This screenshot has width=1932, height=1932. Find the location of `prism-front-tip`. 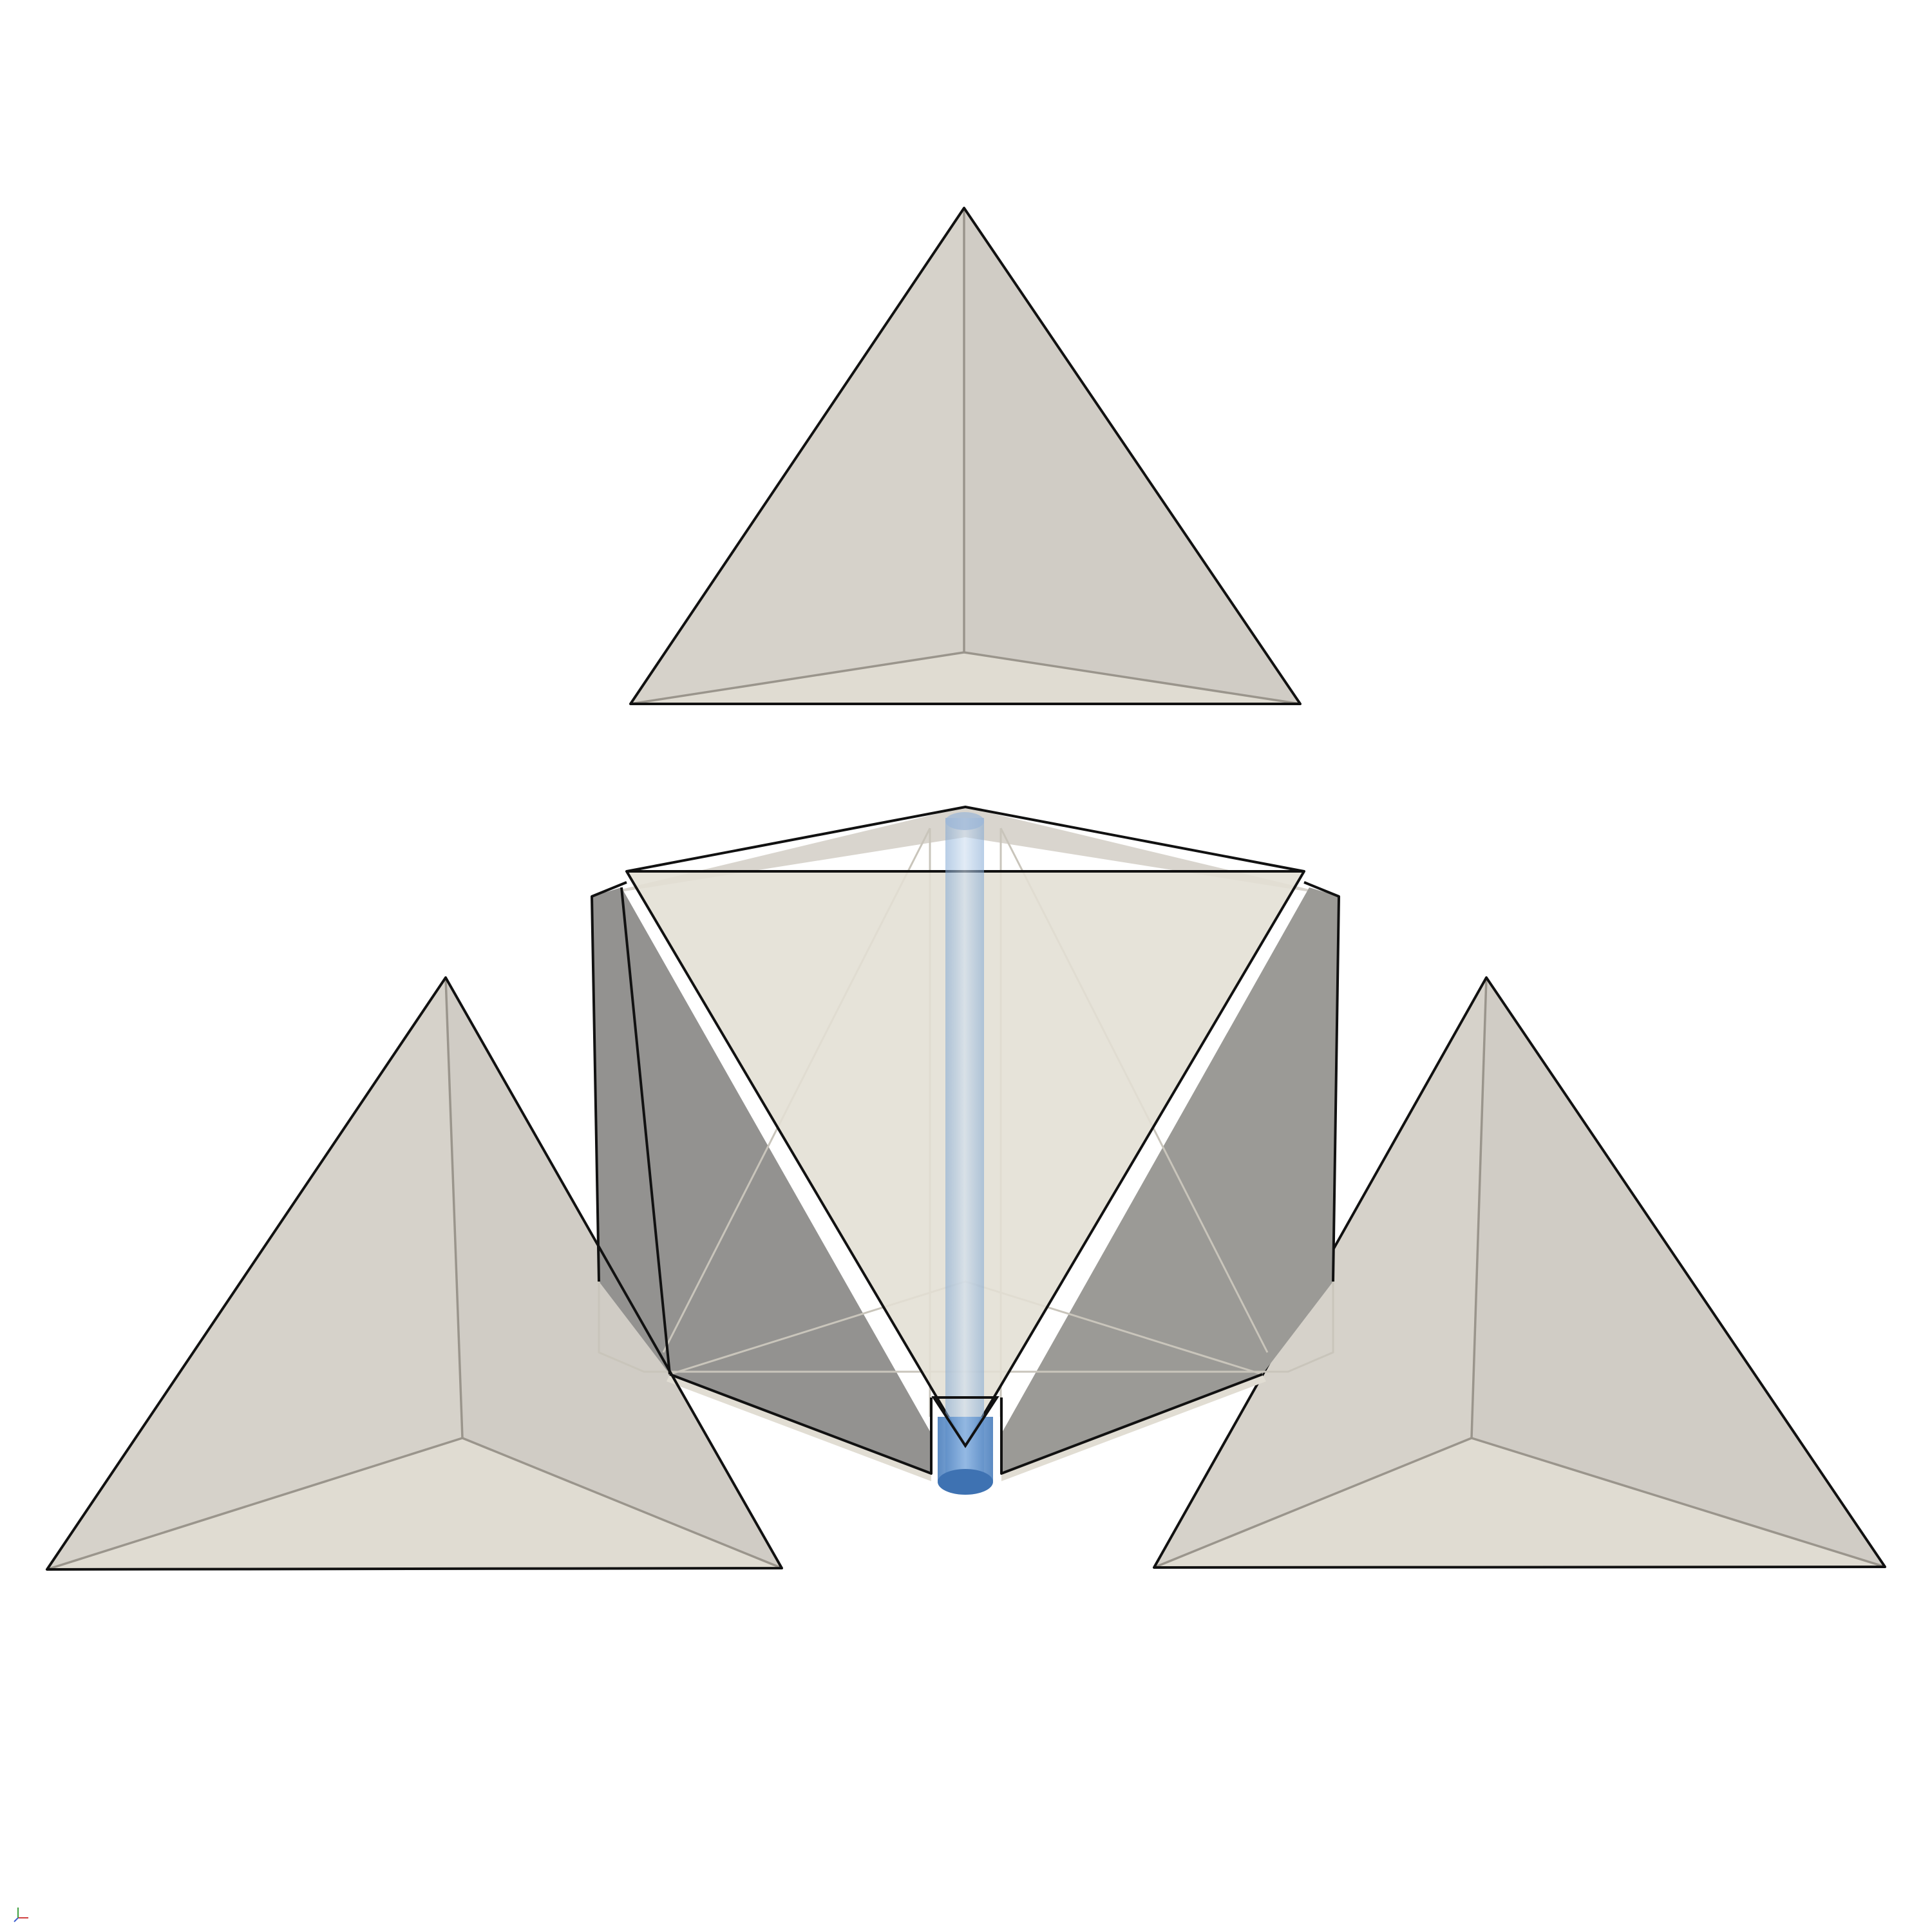

prism-front-tip is located at coordinates (965, 1422).